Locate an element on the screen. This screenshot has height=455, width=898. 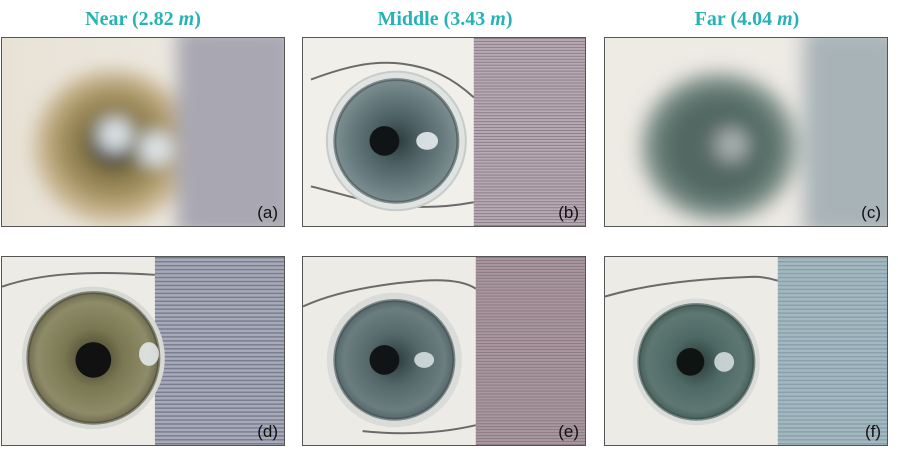
column-title-middle-unit: m is located at coordinates (498, 19).